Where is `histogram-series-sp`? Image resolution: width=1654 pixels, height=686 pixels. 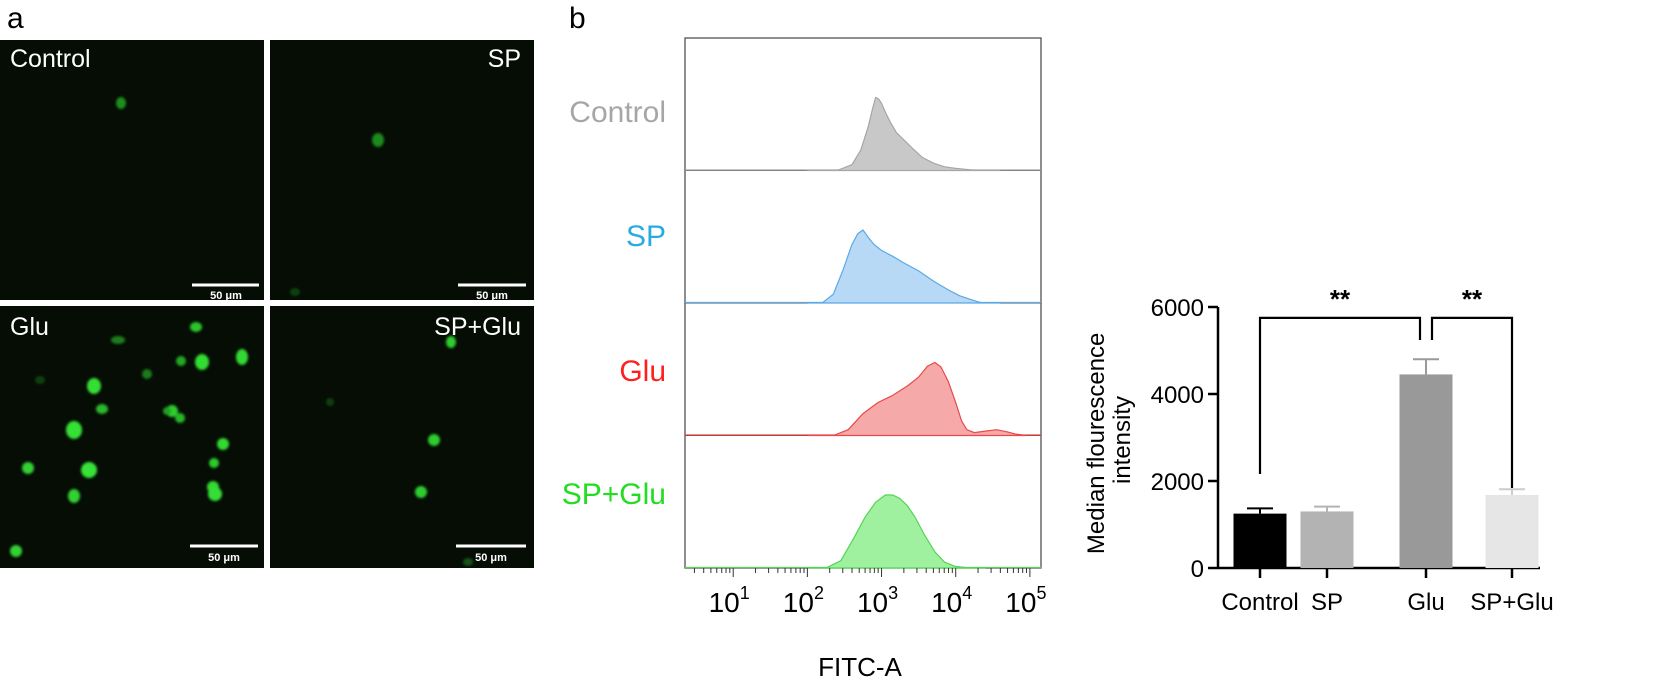
histogram-series-sp is located at coordinates (863, 266).